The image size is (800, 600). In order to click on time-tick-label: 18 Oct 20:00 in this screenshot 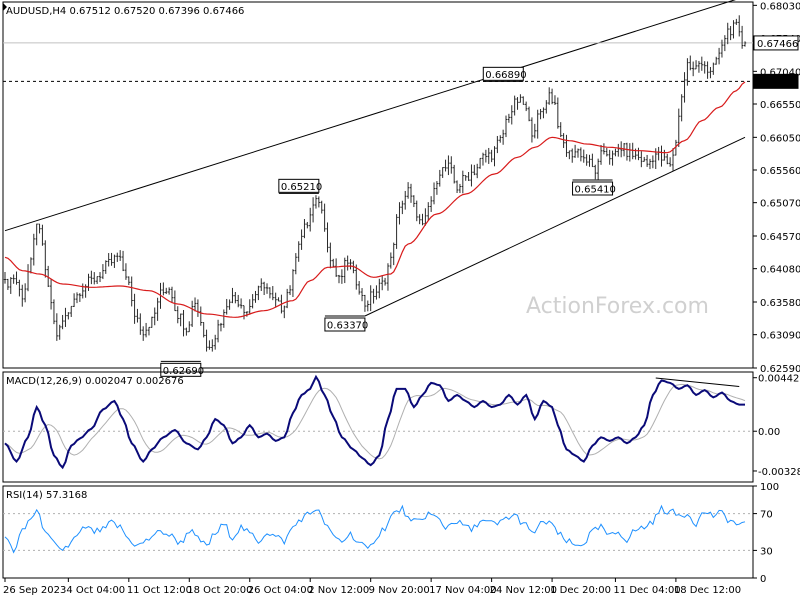, I will do `click(219, 590)`.